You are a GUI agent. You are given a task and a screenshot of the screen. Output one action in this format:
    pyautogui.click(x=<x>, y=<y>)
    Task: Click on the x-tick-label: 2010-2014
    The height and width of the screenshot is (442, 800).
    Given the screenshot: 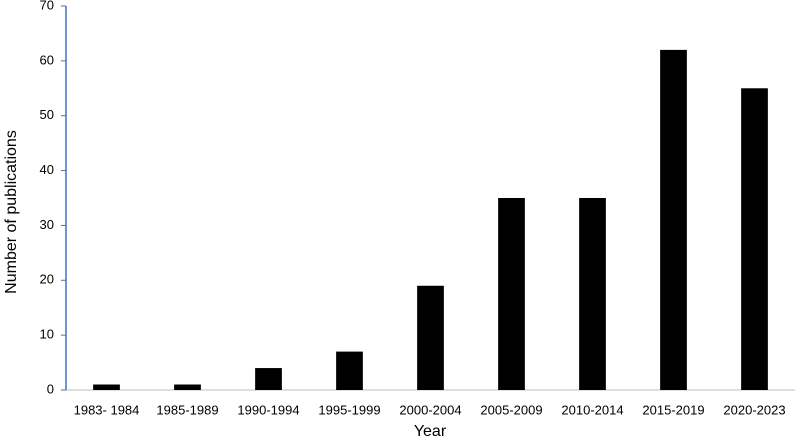 What is the action you would take?
    pyautogui.click(x=592, y=409)
    